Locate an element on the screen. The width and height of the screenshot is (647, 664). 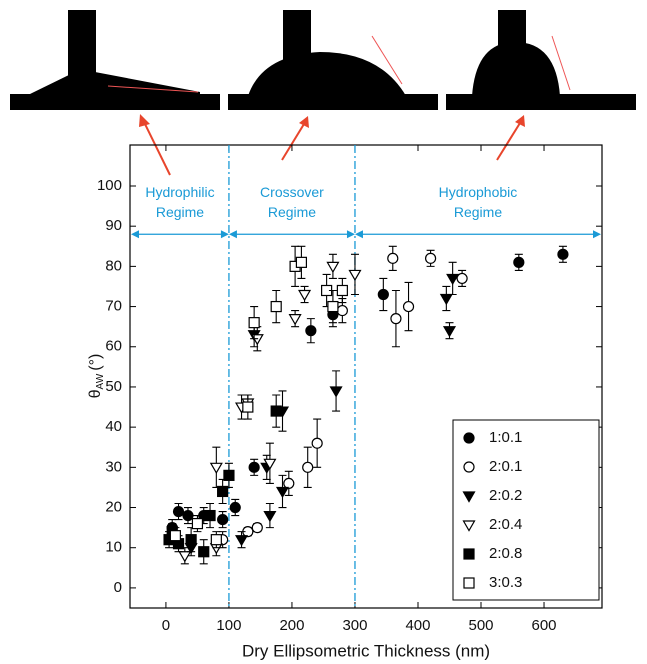
y-label-symbol: θ is located at coordinates (95, 393).